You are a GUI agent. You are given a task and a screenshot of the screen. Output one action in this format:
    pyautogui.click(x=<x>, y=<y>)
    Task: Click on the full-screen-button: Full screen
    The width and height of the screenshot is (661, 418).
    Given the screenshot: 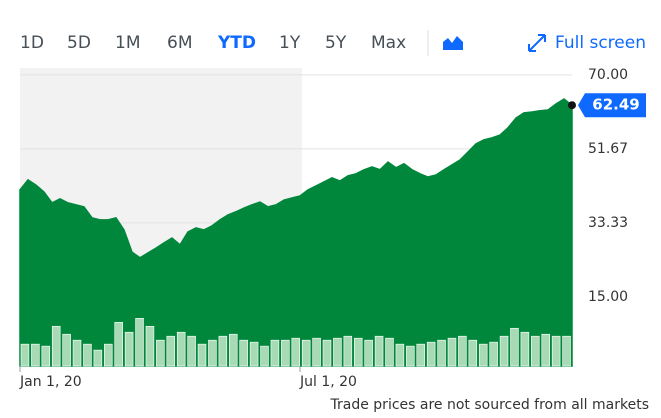 What is the action you would take?
    pyautogui.click(x=600, y=43)
    